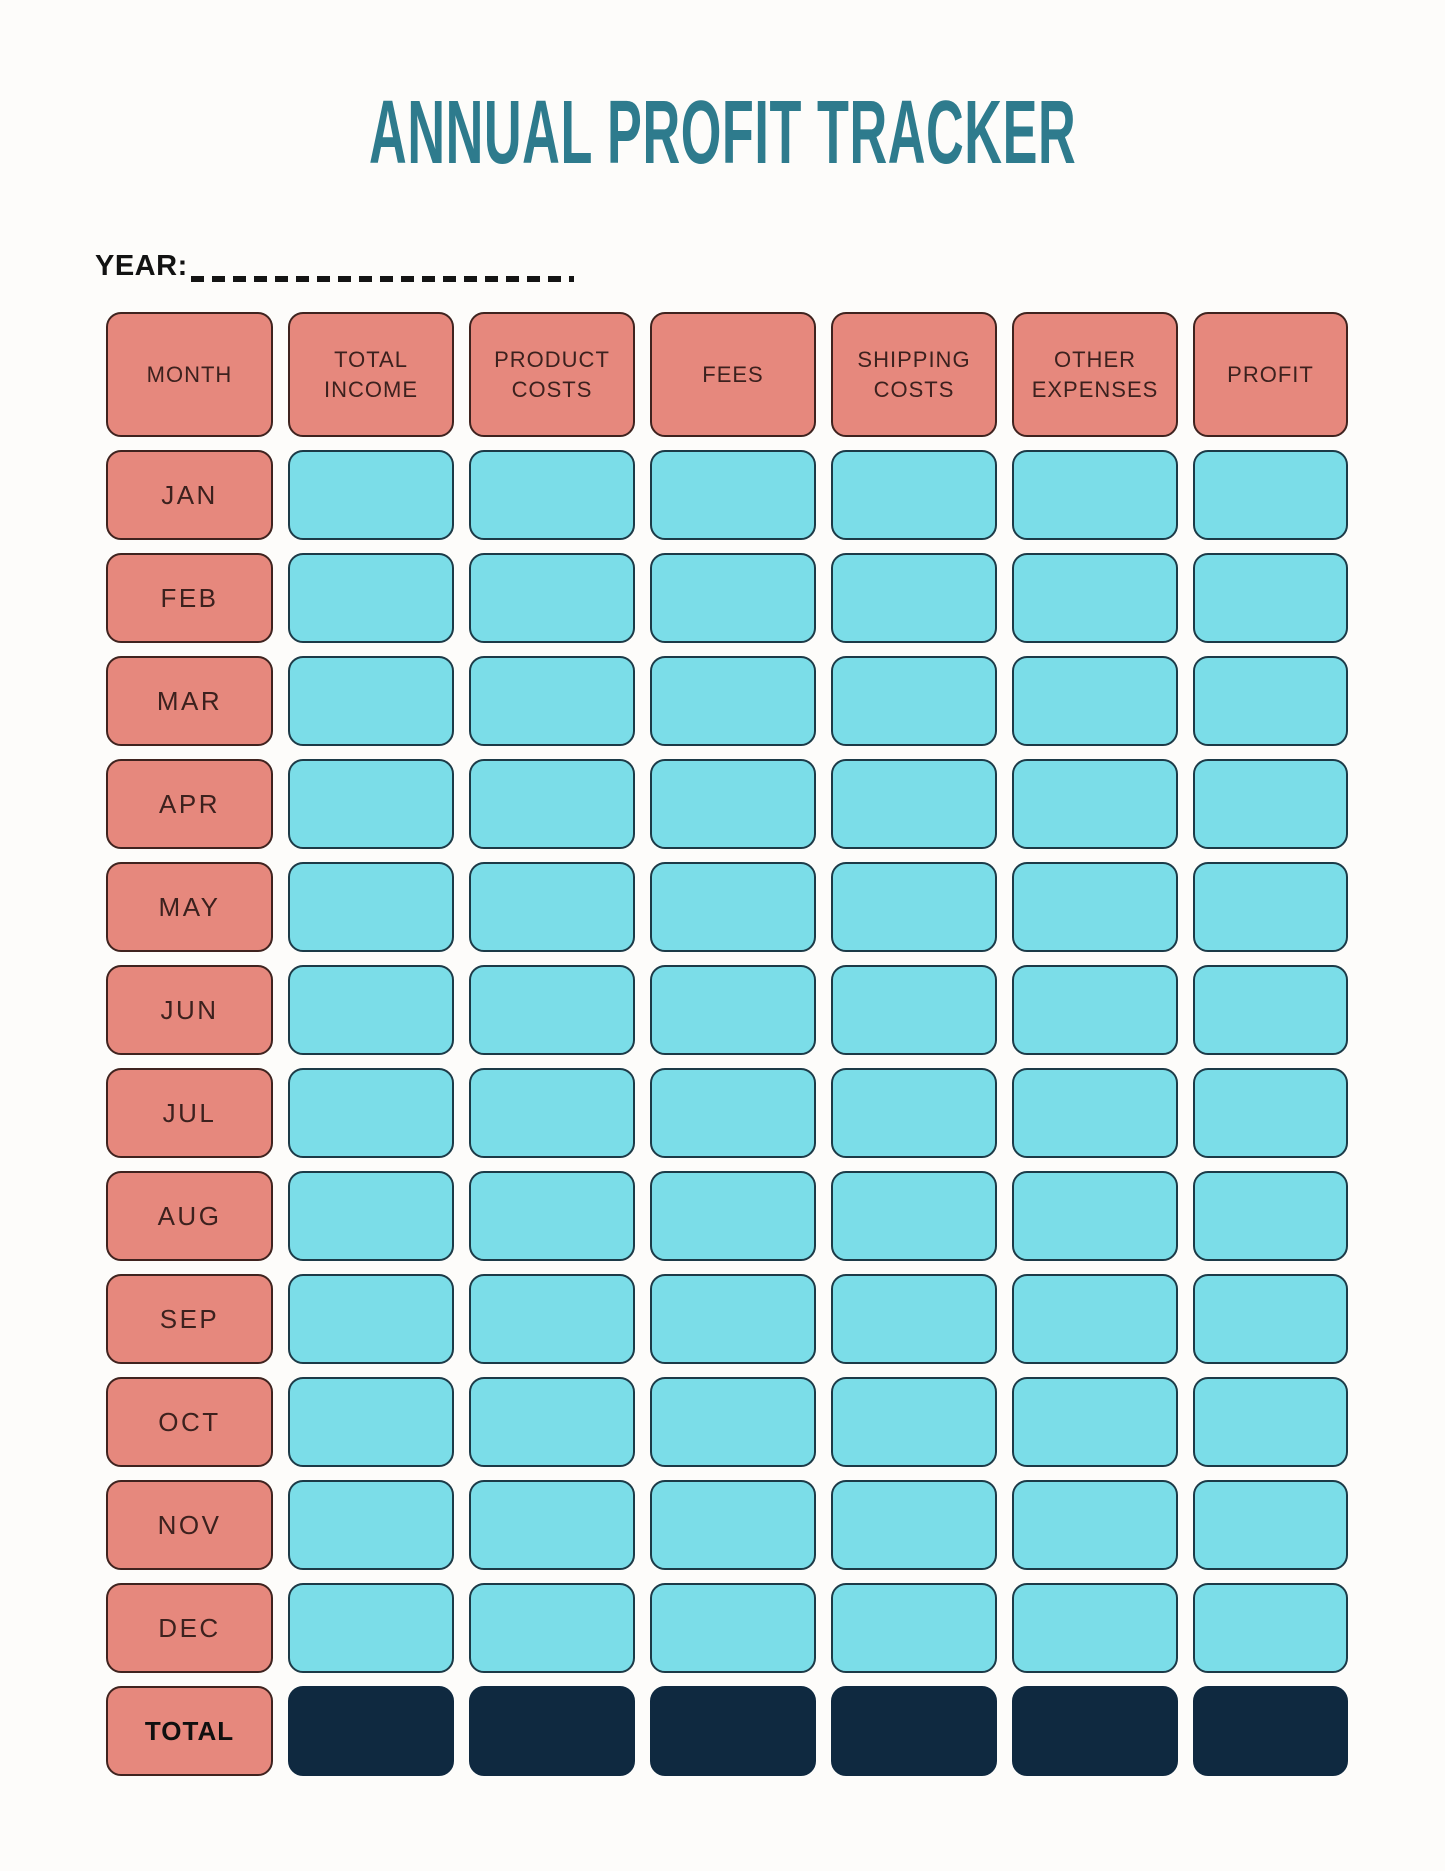  I want to click on total-cell-shipping-costs, so click(914, 1731).